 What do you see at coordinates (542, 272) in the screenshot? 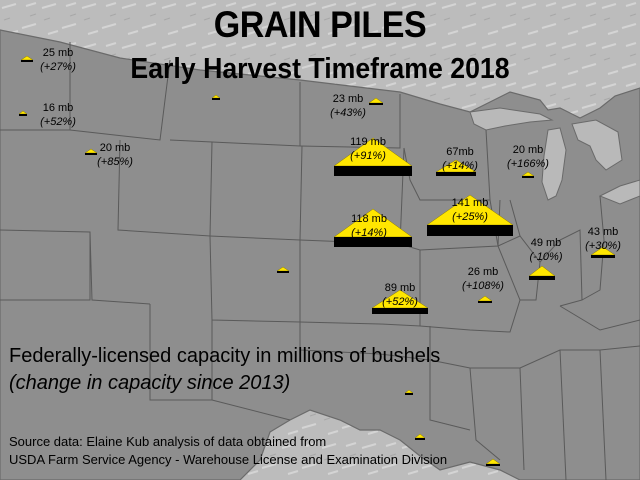
I see `grain-pile-il` at bounding box center [542, 272].